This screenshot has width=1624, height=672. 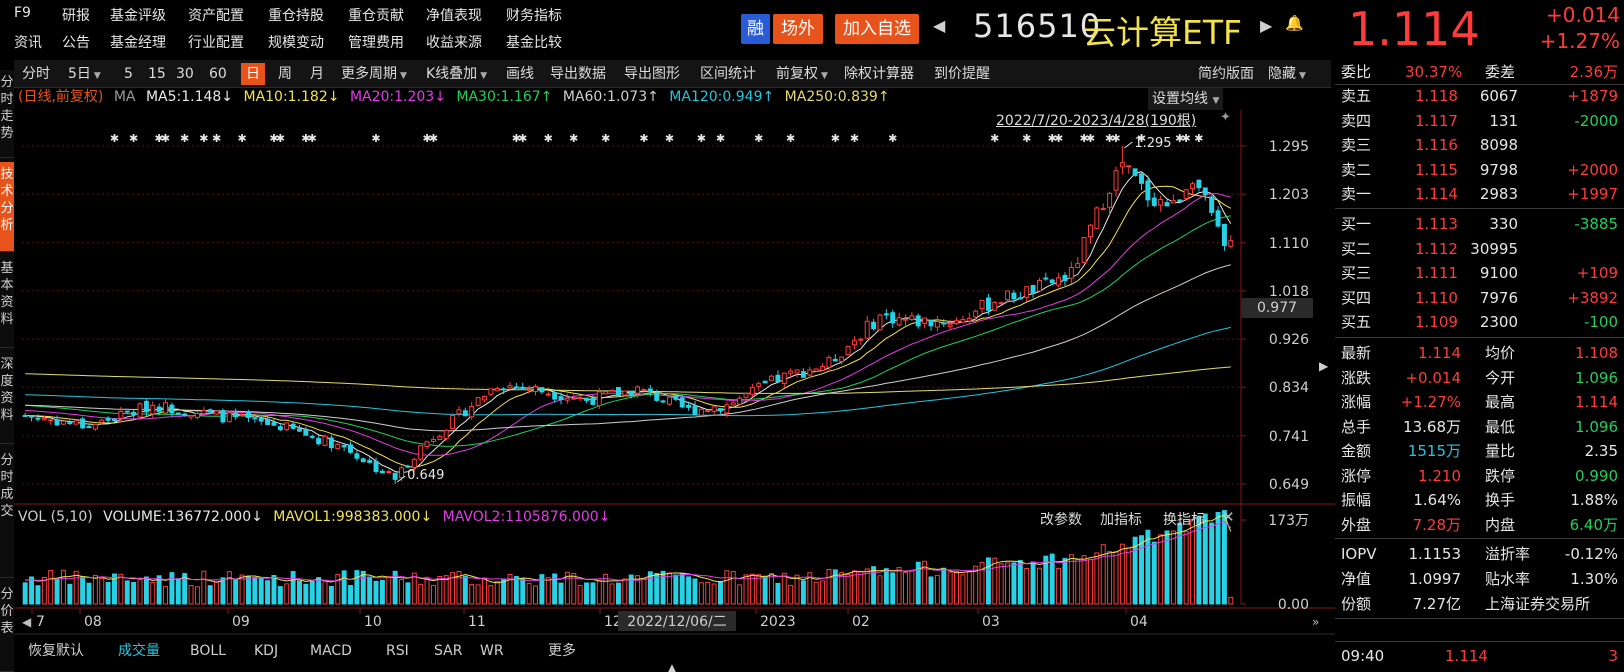 I want to click on ma-settings-button: 设置均线 ▼, so click(x=1186, y=99).